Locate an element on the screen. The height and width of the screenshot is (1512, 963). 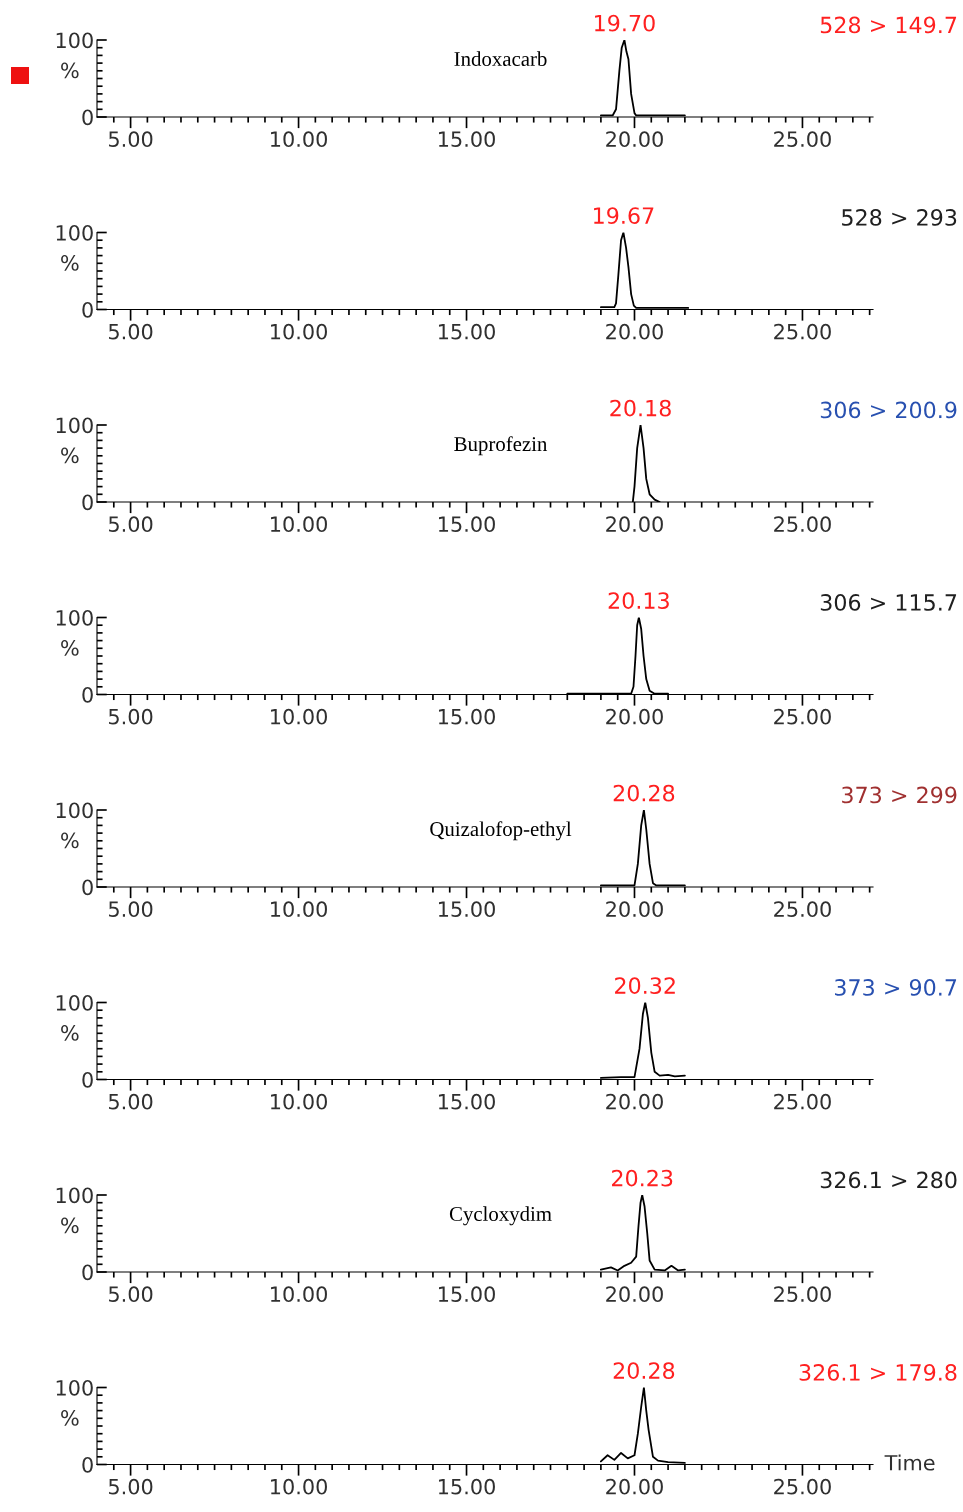
annotation: 20.23 is located at coordinates (642, 1178).